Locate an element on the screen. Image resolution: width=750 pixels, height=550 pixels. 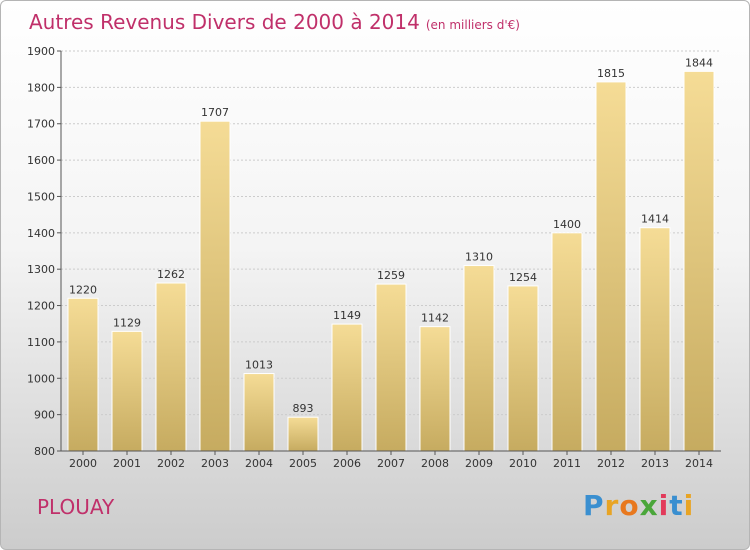
y-tick-label: 1200 is located at coordinates (41, 306).